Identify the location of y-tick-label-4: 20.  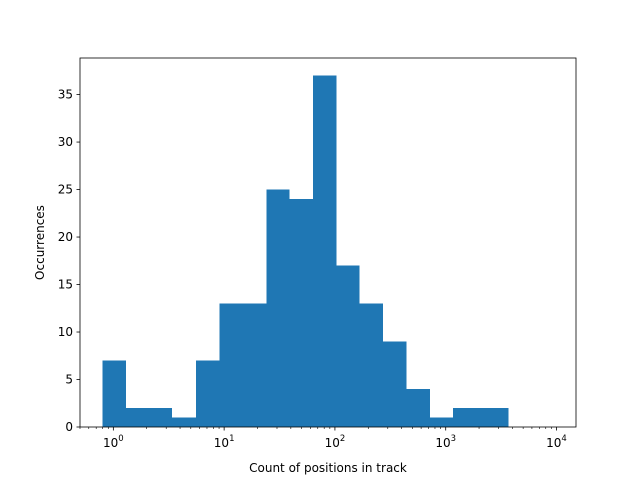
(65, 237).